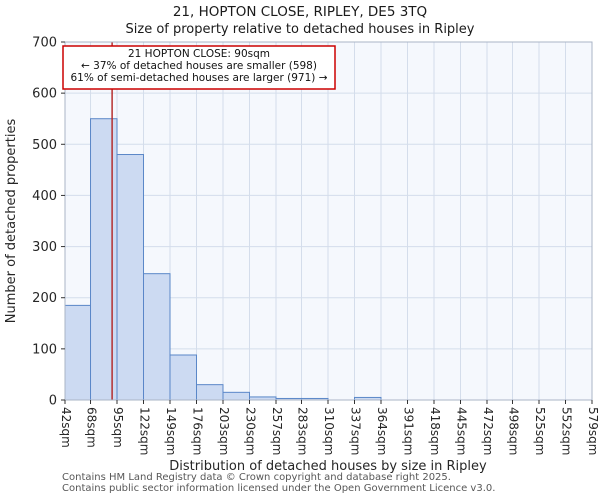 The image size is (600, 500). I want to click on x-tick-label: 203sqm, so click(224, 431).